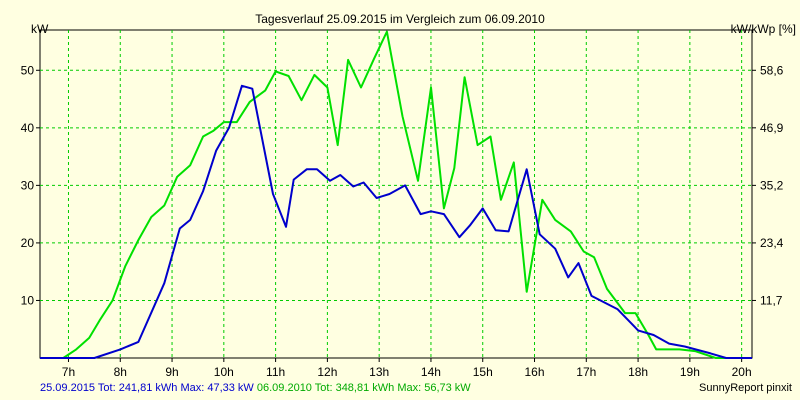 The width and height of the screenshot is (800, 400). What do you see at coordinates (772, 185) in the screenshot?
I see `y-tick-label-right: 35,2` at bounding box center [772, 185].